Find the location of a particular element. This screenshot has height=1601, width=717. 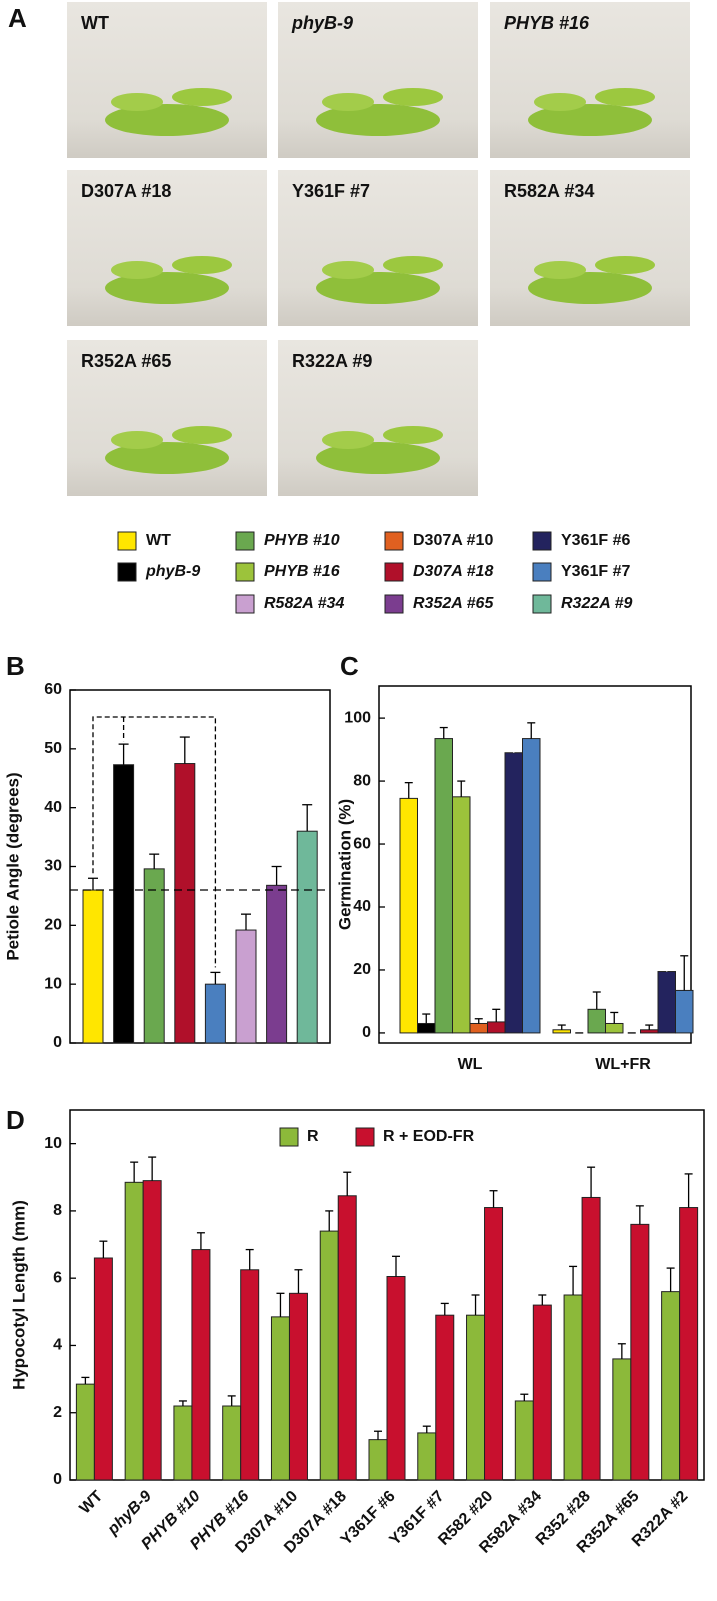

legend-label: D307A #10 is located at coordinates (453, 540).